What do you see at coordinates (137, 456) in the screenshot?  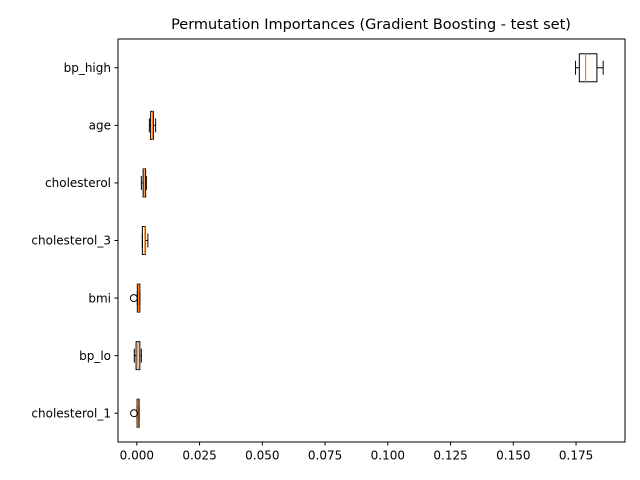 I see `x-tick-label: 0.000` at bounding box center [137, 456].